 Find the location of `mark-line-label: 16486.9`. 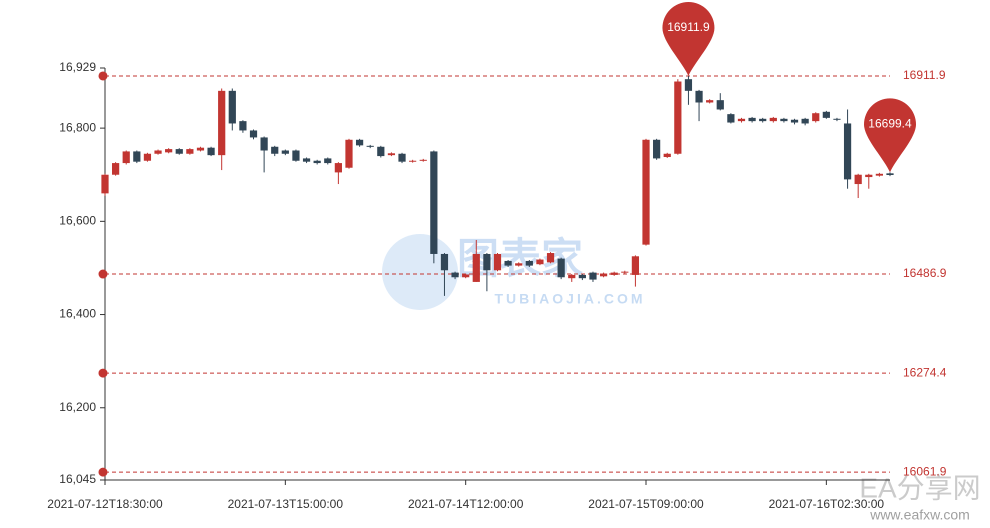

mark-line-label: 16486.9 is located at coordinates (925, 273).